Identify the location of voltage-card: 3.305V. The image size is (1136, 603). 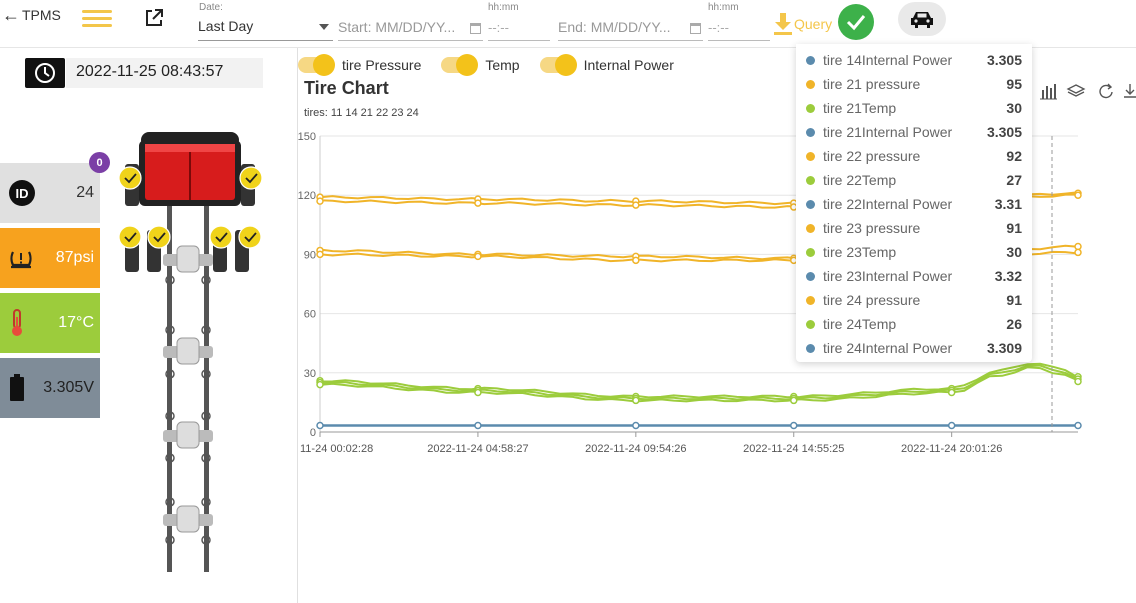
(50, 388).